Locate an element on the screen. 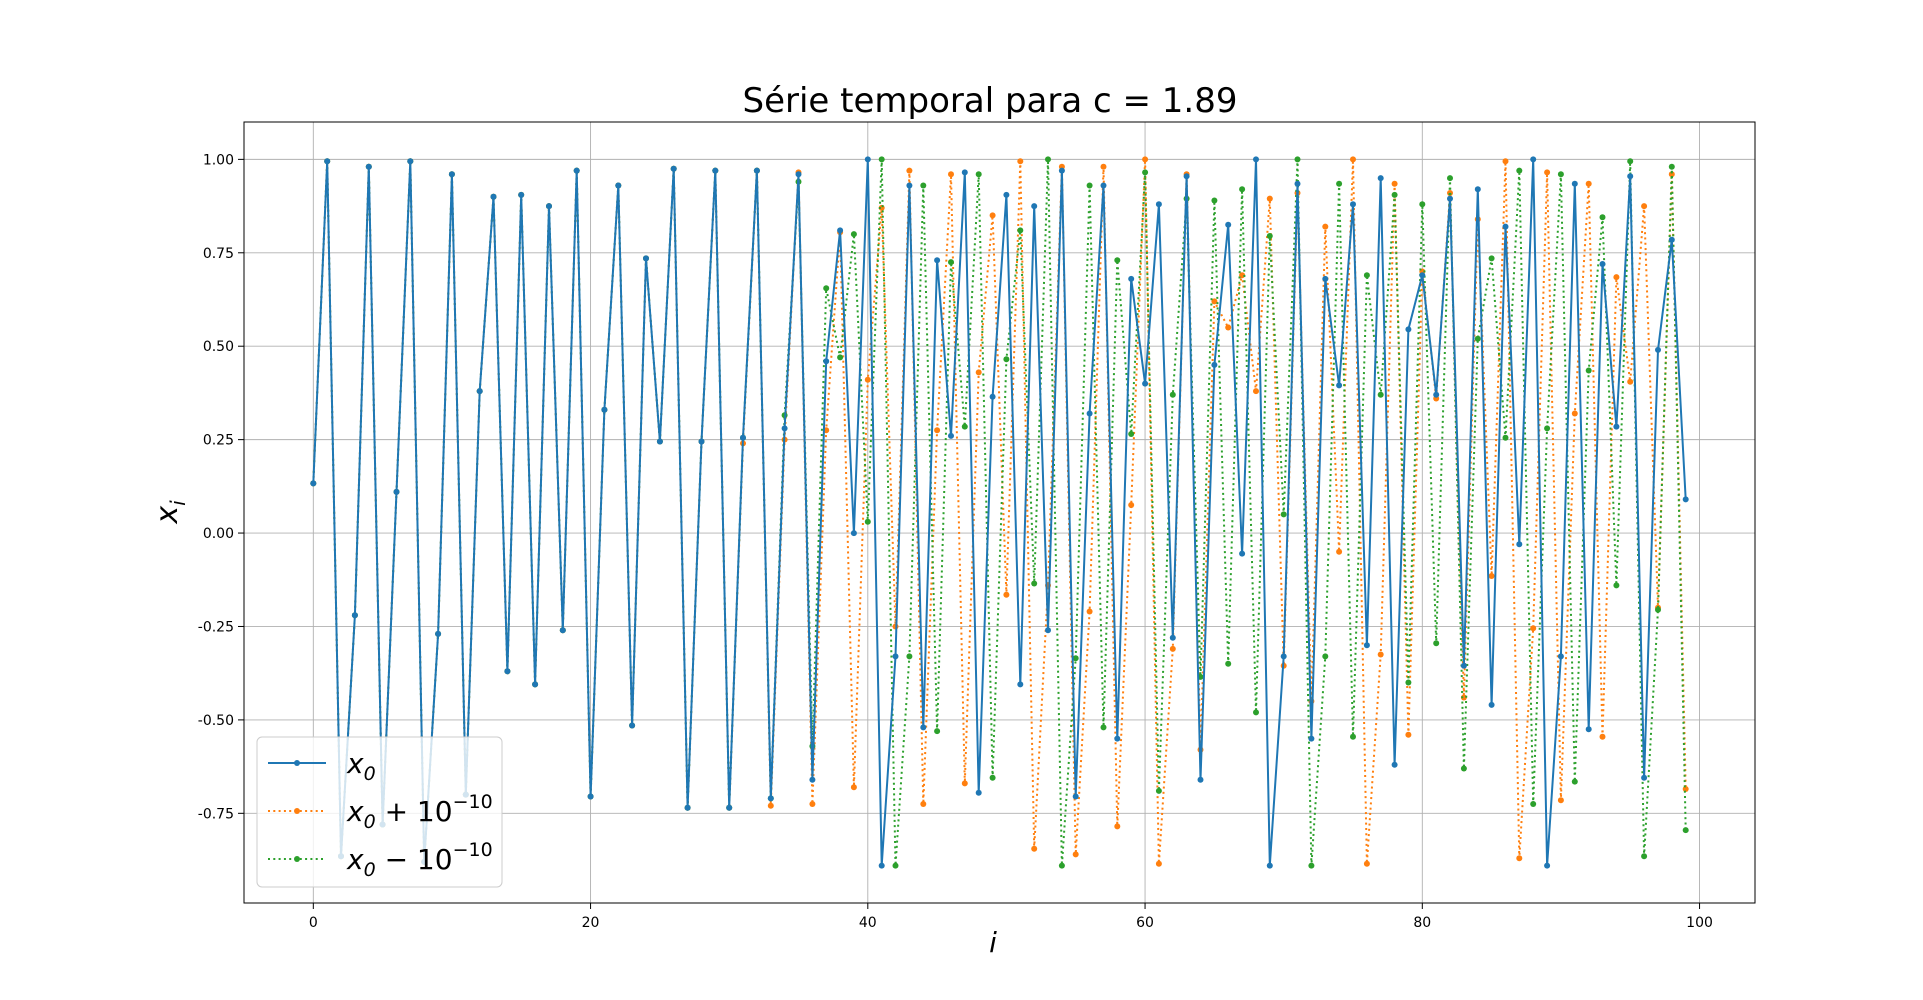  legend-label: x0 + 10−10 is located at coordinates (419, 812).